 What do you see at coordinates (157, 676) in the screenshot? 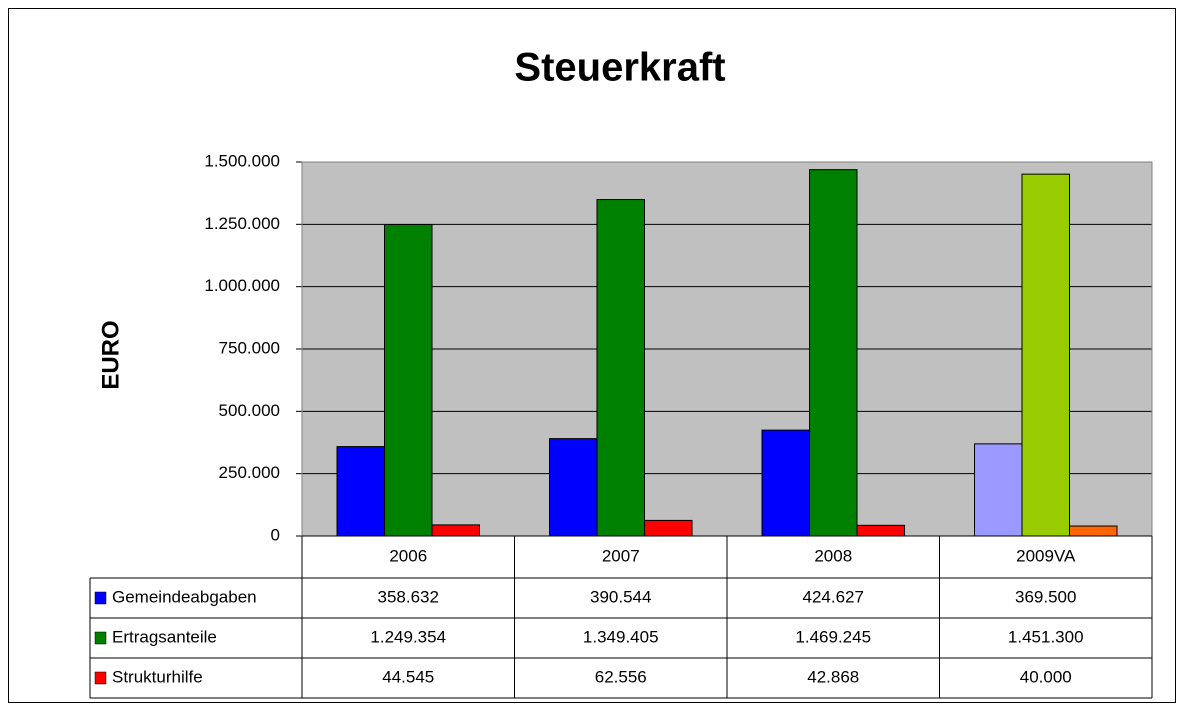
I see `legend-label: Strukturhilfe` at bounding box center [157, 676].